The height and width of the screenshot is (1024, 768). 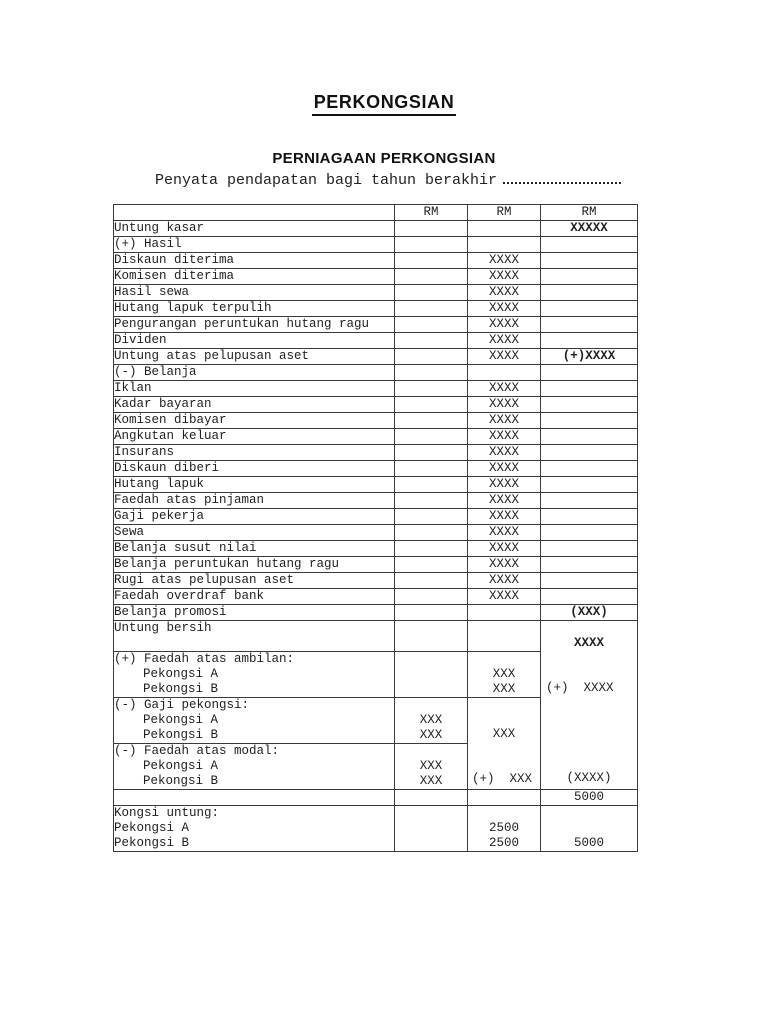 I want to click on table-row: Gaji pekerja XXXX, so click(x=375, y=516).